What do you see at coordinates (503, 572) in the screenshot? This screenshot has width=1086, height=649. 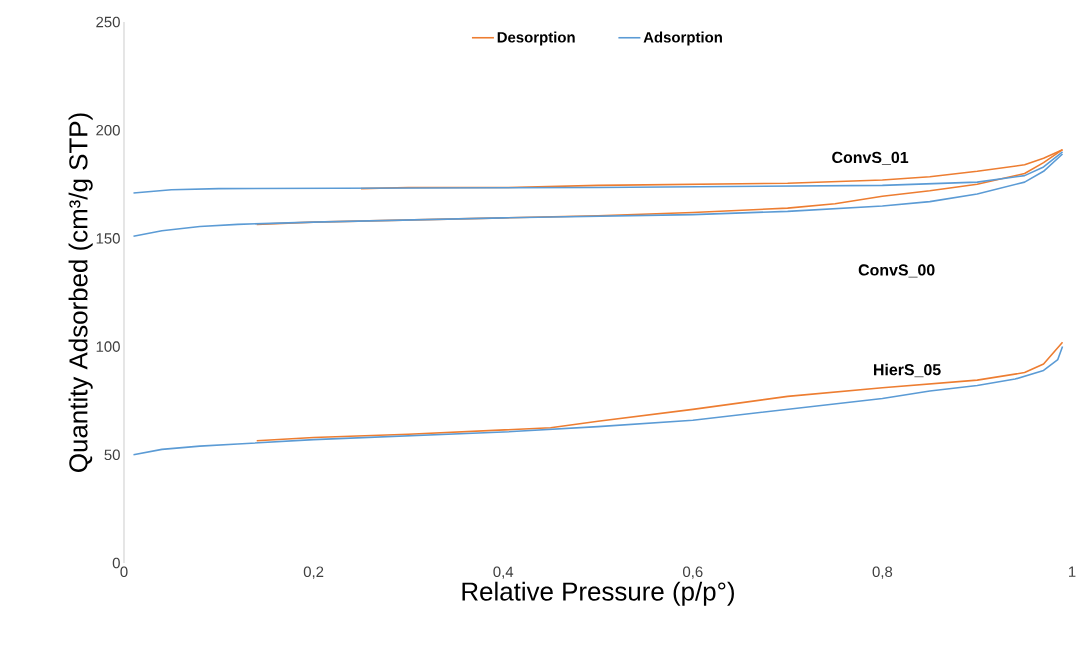 I see `x-tick-label: 0,4` at bounding box center [503, 572].